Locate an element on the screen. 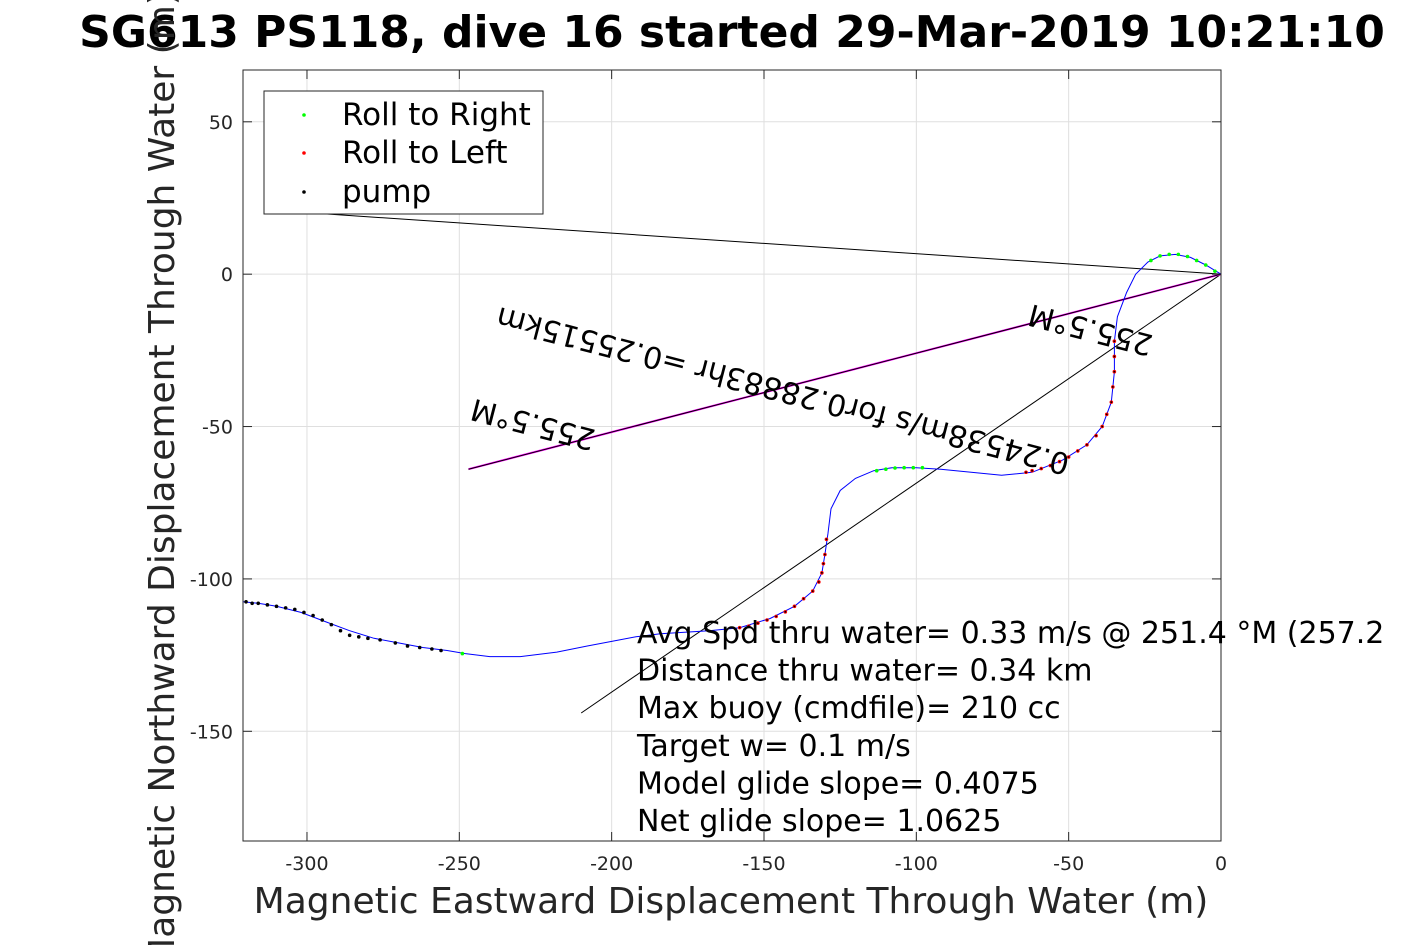 The height and width of the screenshot is (945, 1417). x-tick-label: -250 is located at coordinates (459, 864).